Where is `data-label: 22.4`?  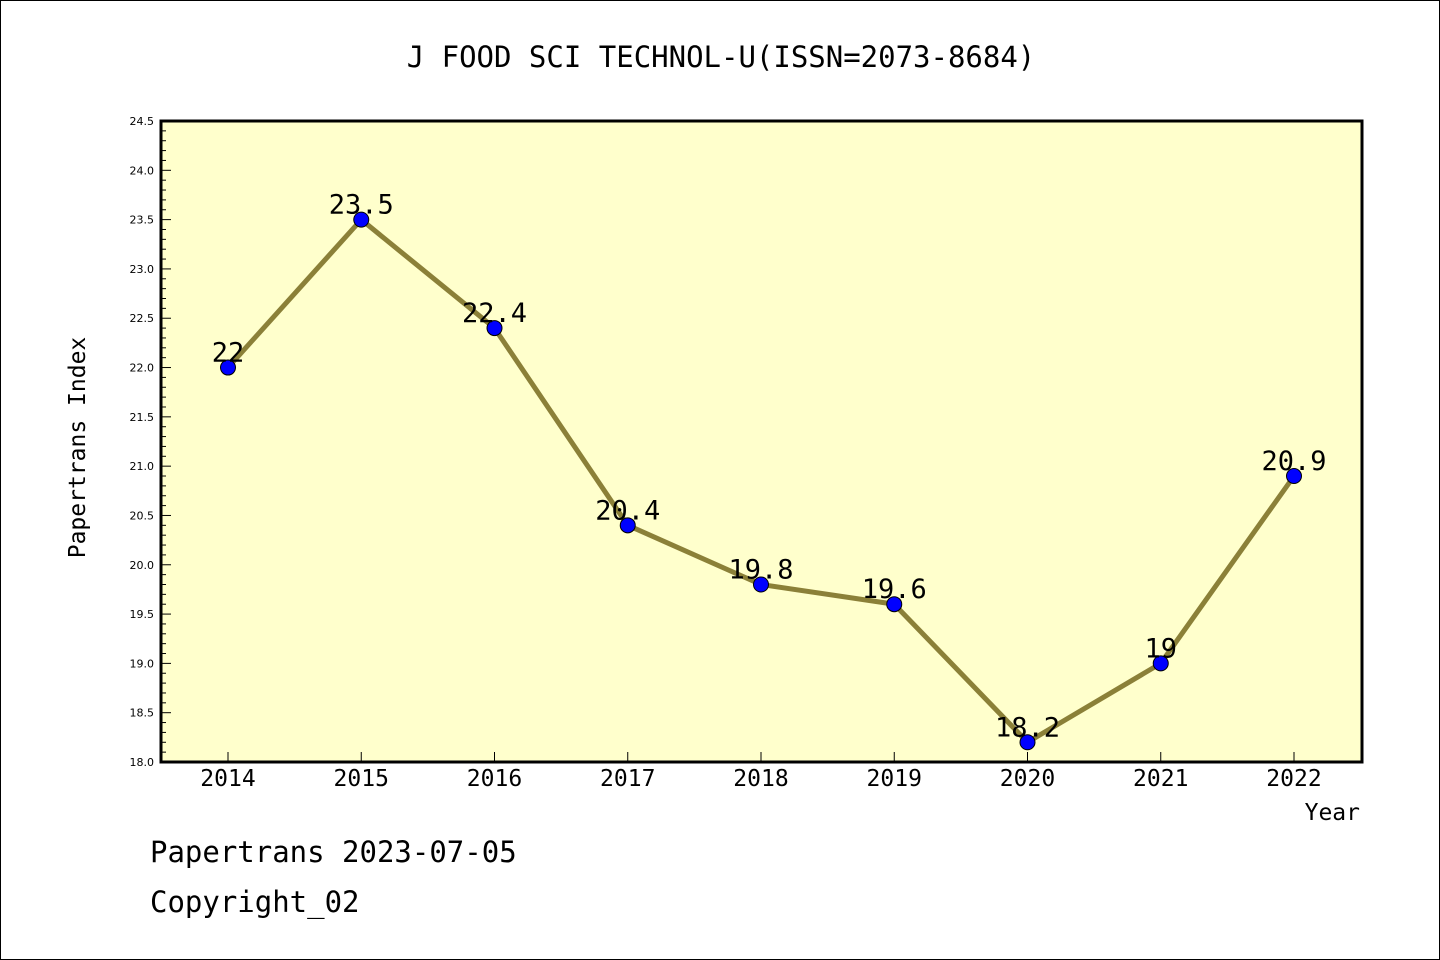
data-label: 22.4 is located at coordinates (494, 313).